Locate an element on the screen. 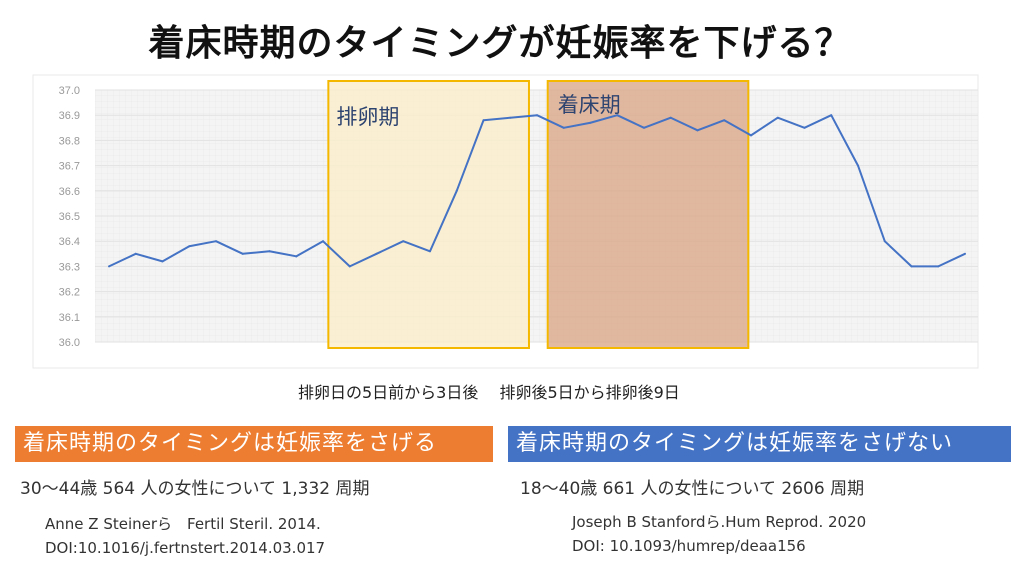 The image size is (1024, 576). citation-right-doi: DOI: 10.1093/humrep/deaa156 is located at coordinates (689, 546).